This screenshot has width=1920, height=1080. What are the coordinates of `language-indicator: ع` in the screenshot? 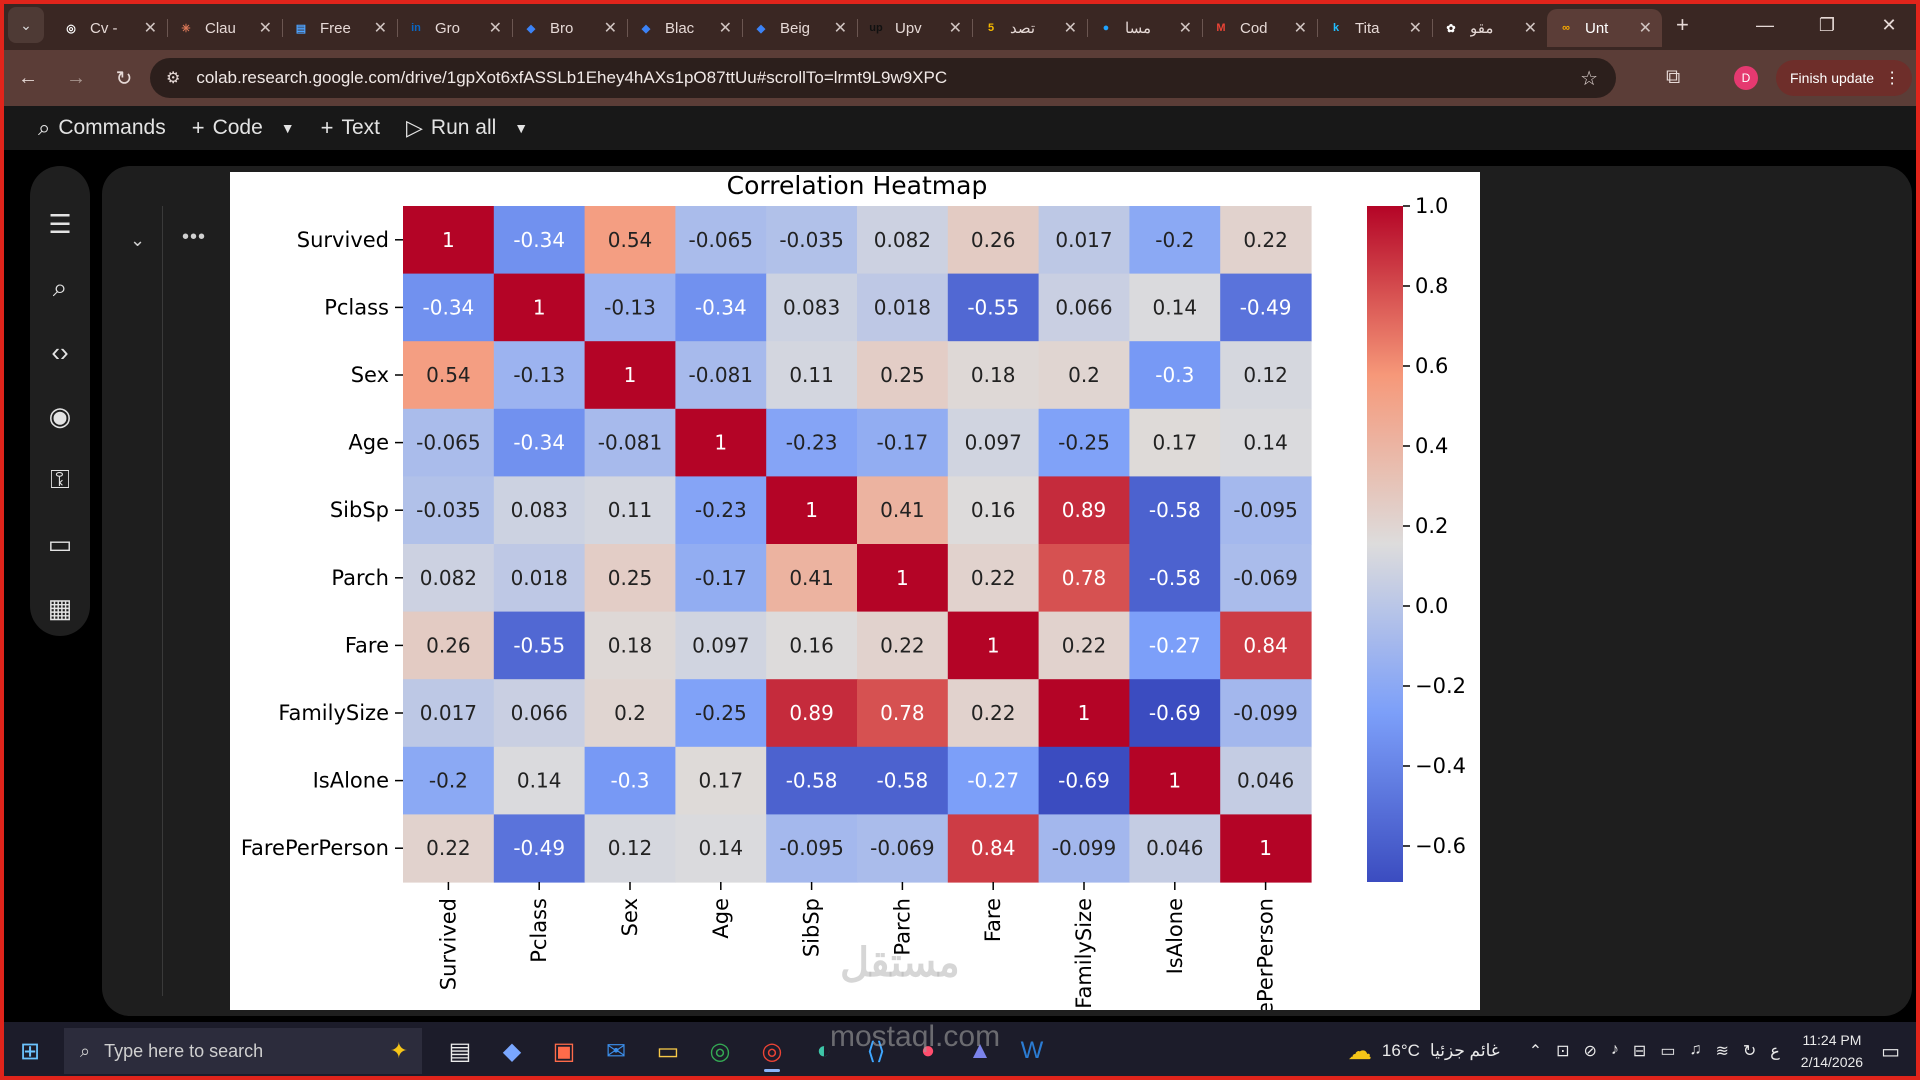 It's located at (1775, 1051).